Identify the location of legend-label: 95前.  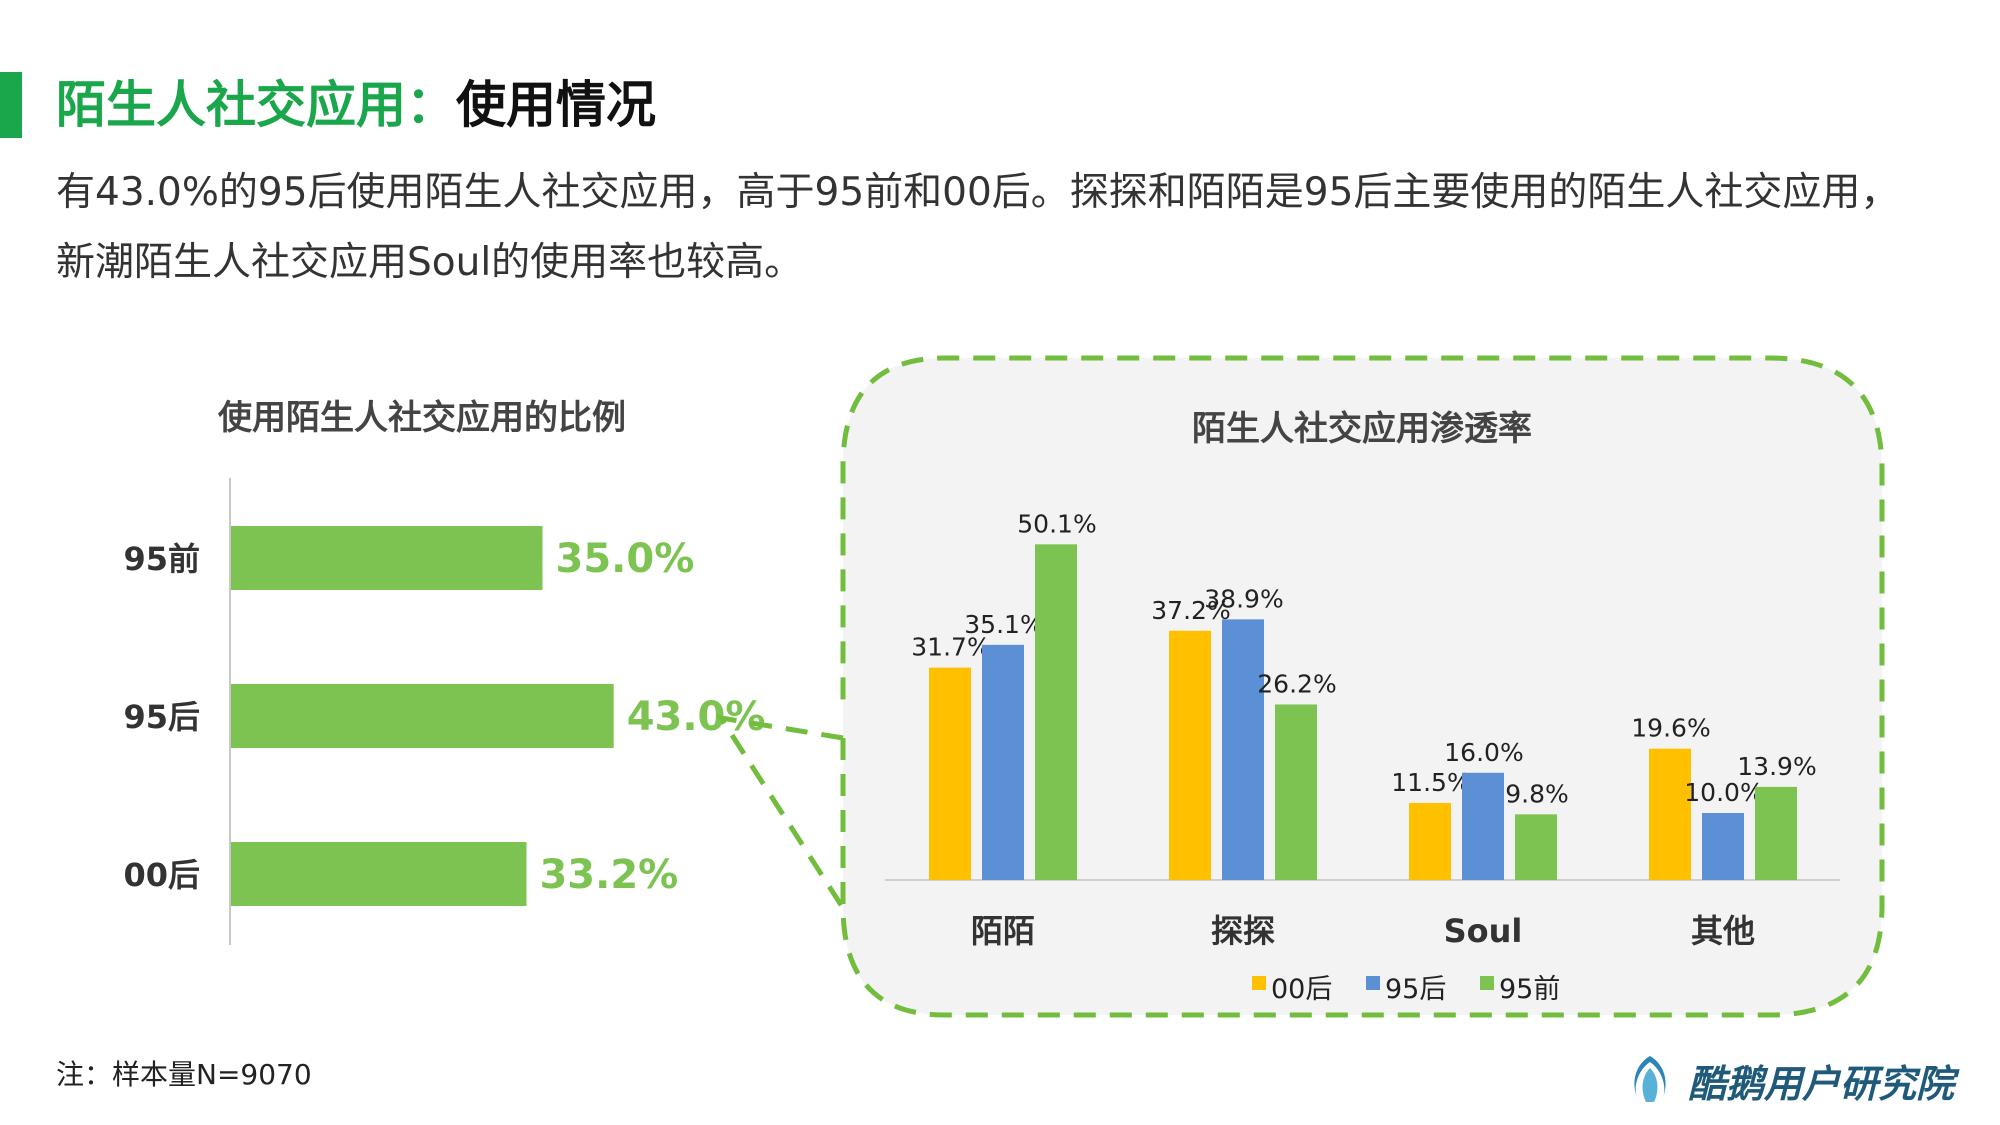
(1529, 989).